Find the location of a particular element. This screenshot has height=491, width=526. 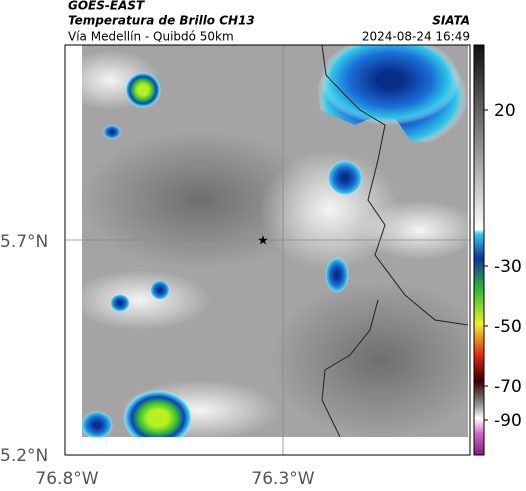

source: GOES-EAST is located at coordinates (106, 6).